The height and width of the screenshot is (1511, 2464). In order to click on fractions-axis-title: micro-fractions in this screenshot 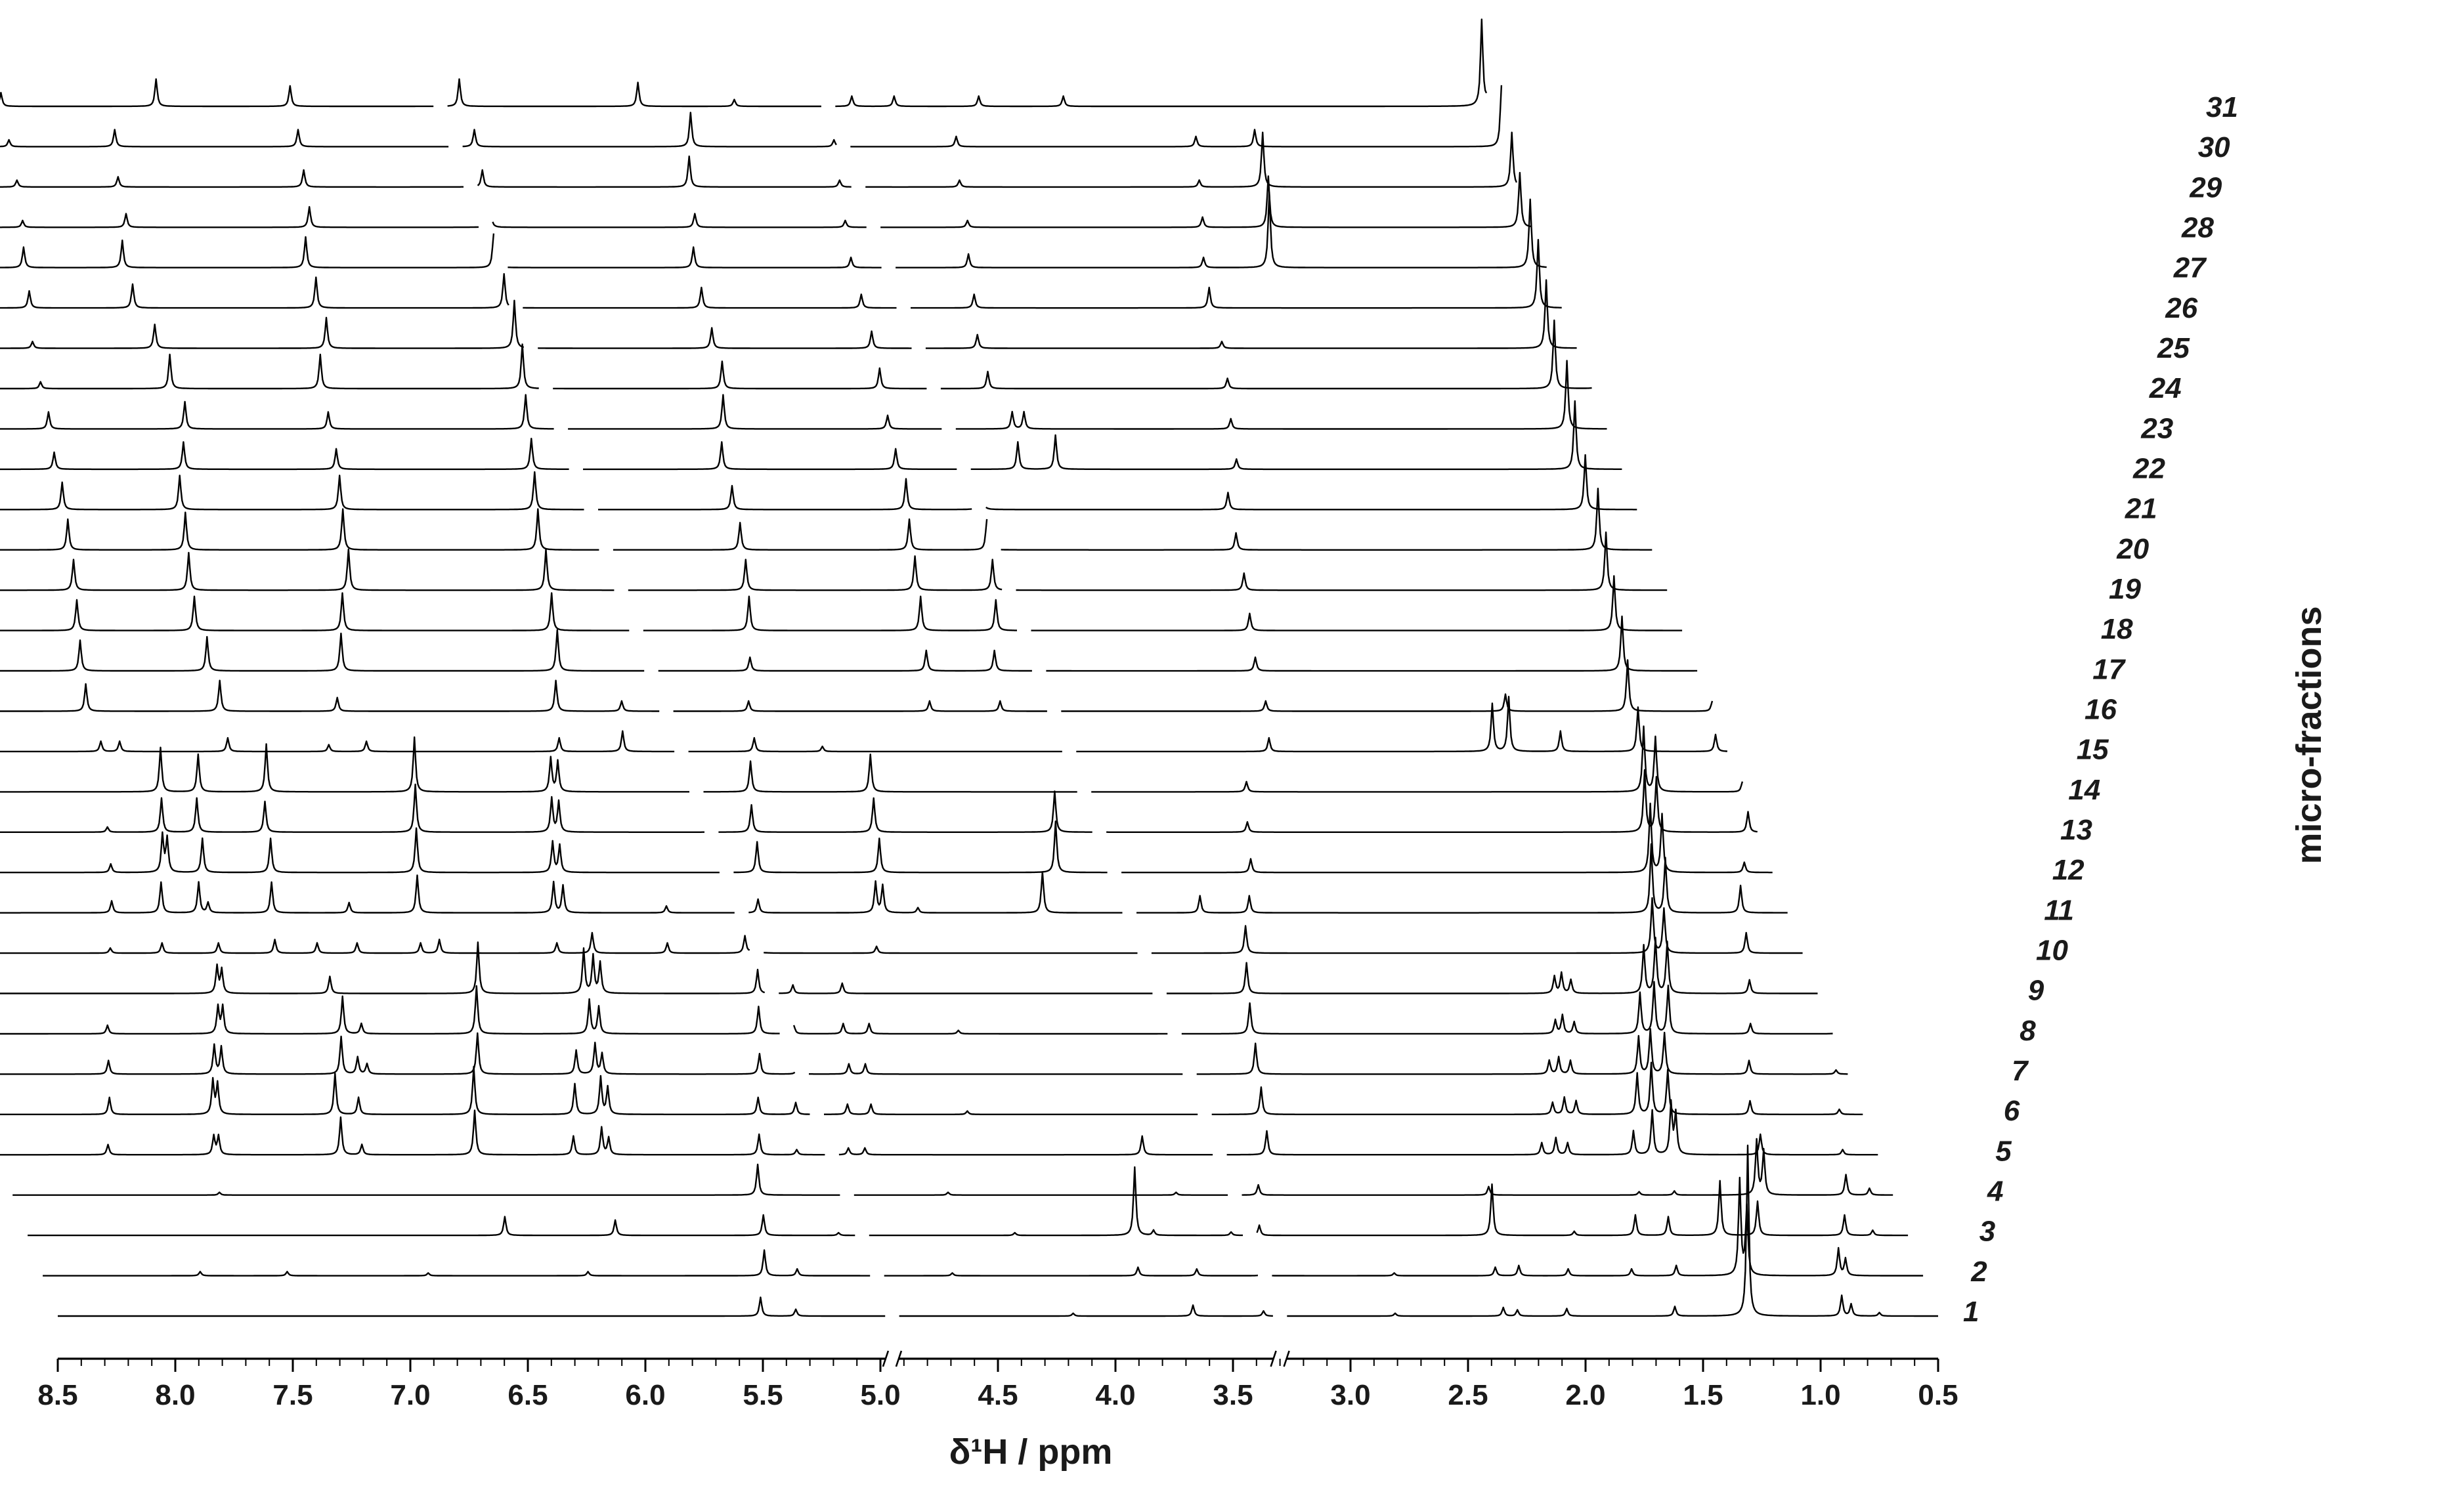, I will do `click(2309, 735)`.